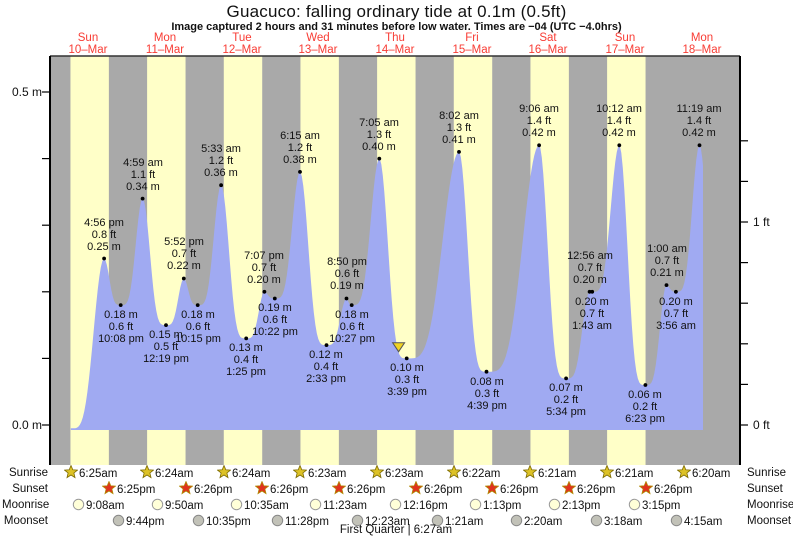 This screenshot has height=539, width=793. What do you see at coordinates (26, 92) in the screenshot?
I see `y-axis-label-05m: 0.5 m` at bounding box center [26, 92].